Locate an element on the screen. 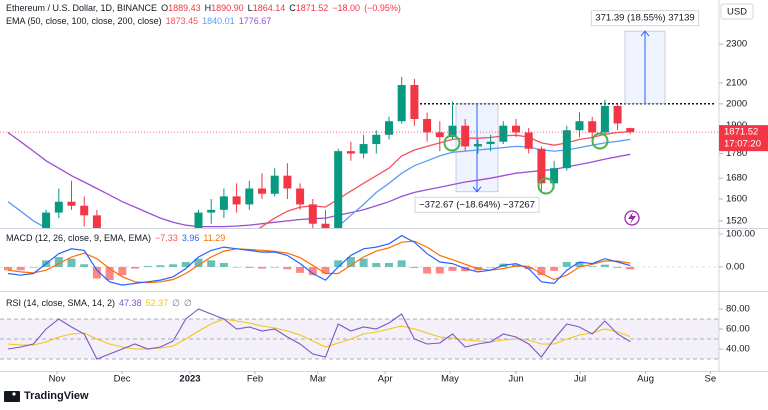  x-tick-label: Dec is located at coordinates (122, 379).